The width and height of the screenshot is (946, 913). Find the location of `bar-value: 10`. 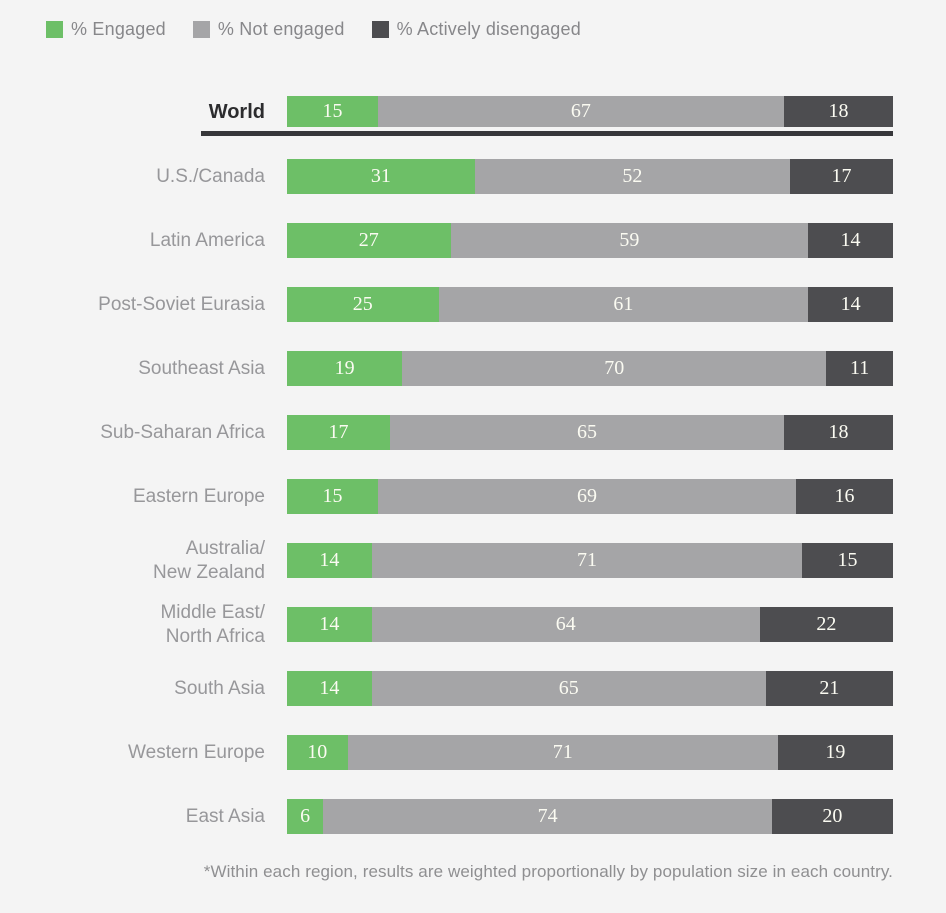

bar-value: 10 is located at coordinates (317, 752).